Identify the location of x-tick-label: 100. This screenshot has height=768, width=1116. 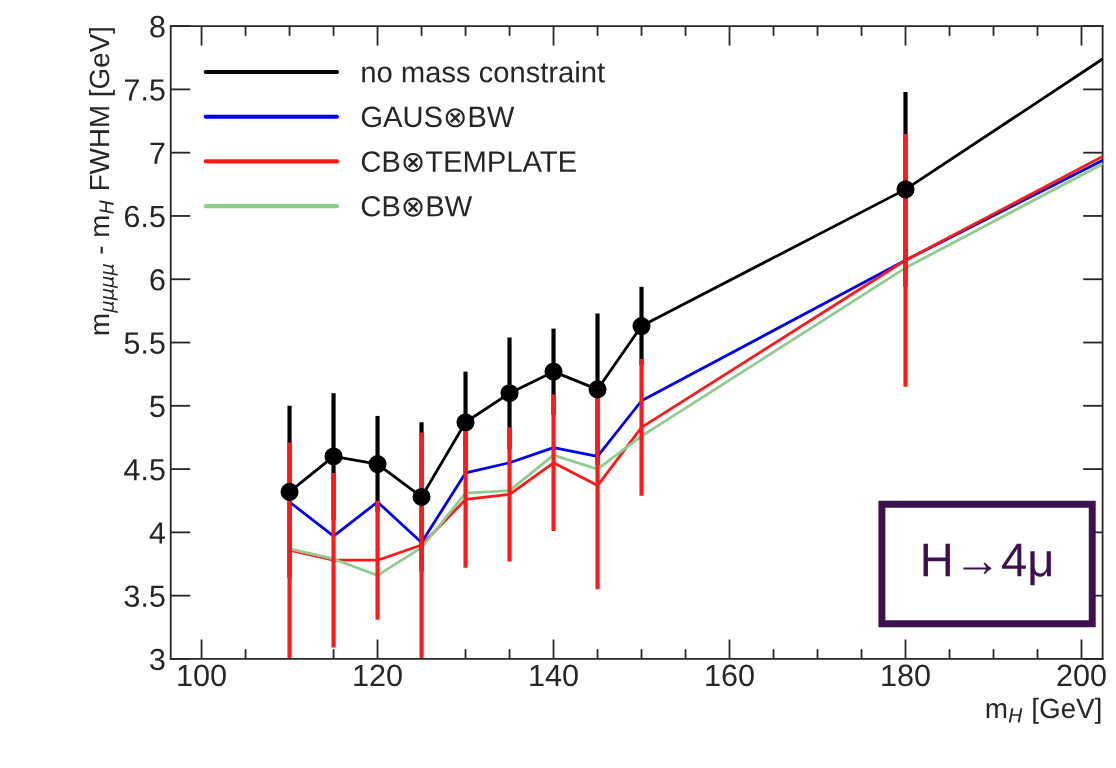
(202, 675).